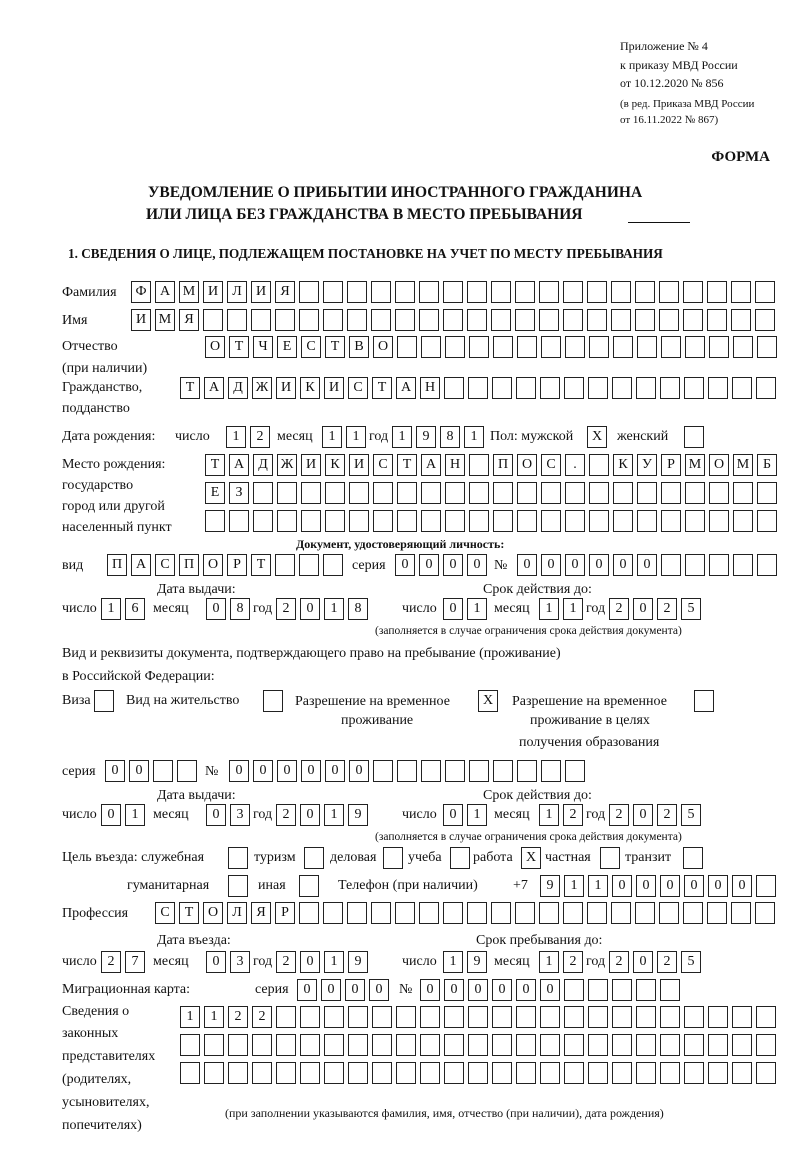  I want to click on char-cell: 3, so click(240, 962).